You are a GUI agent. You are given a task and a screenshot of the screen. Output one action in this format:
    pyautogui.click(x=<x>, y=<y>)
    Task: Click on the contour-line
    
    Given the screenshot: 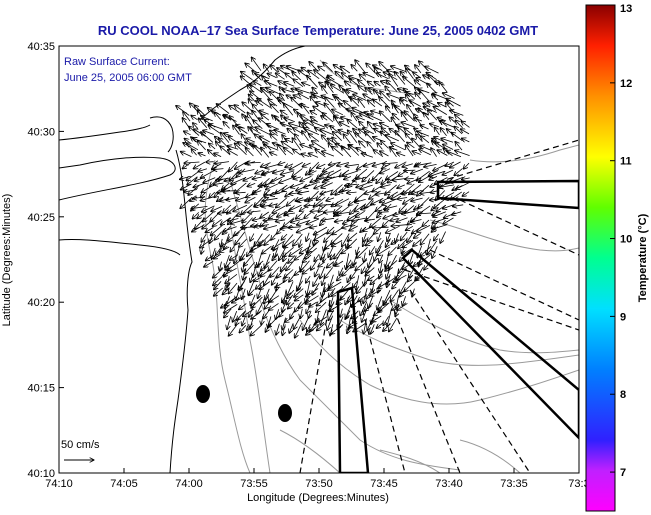 What is the action you would take?
    pyautogui.click(x=484, y=326)
    